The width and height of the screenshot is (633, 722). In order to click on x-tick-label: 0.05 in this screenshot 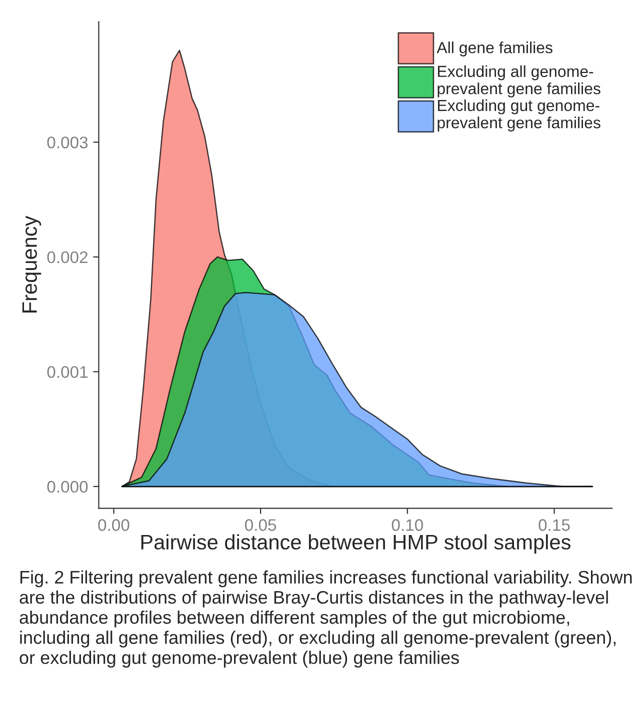, I will do `click(260, 525)`.